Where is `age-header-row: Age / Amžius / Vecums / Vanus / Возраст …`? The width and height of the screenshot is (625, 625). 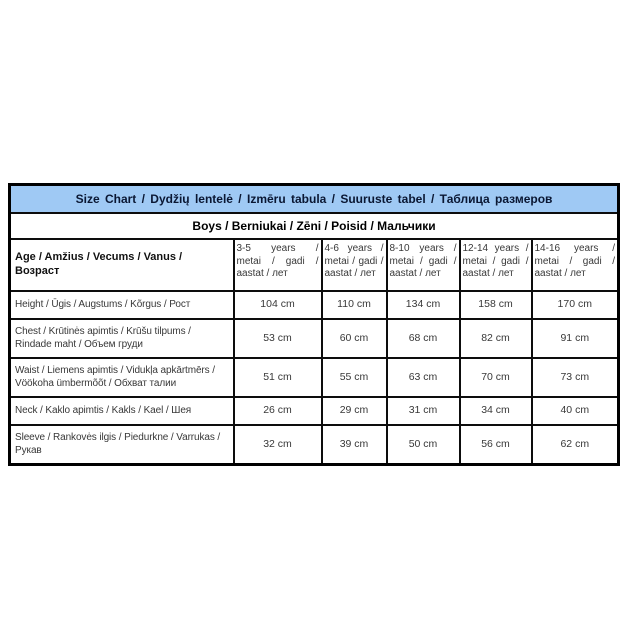 age-header-row: Age / Amžius / Vecums / Vanus / Возраст … is located at coordinates (314, 265).